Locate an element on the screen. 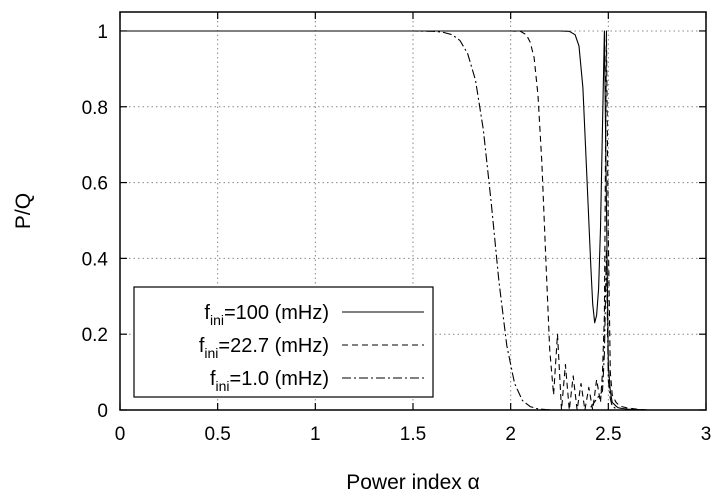 This screenshot has height=497, width=714. x-tick-label: 3 is located at coordinates (706, 434).